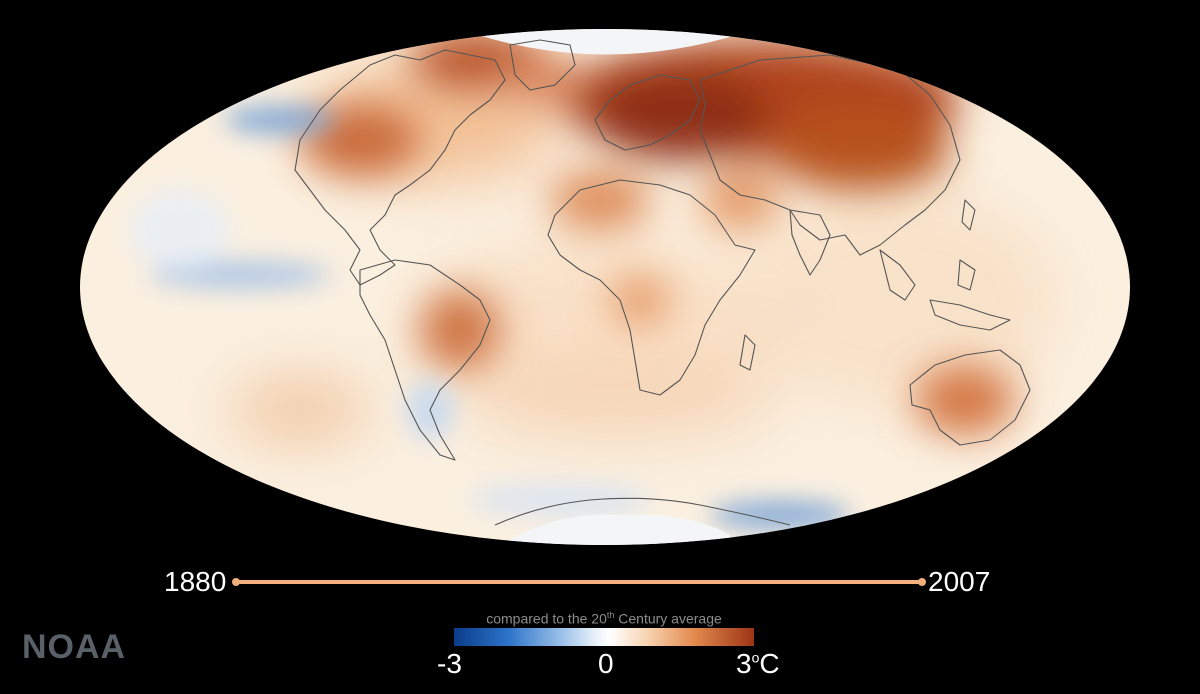 The width and height of the screenshot is (1200, 694). Describe the element at coordinates (449, 663) in the screenshot. I see `legend-min-label: -3` at that location.